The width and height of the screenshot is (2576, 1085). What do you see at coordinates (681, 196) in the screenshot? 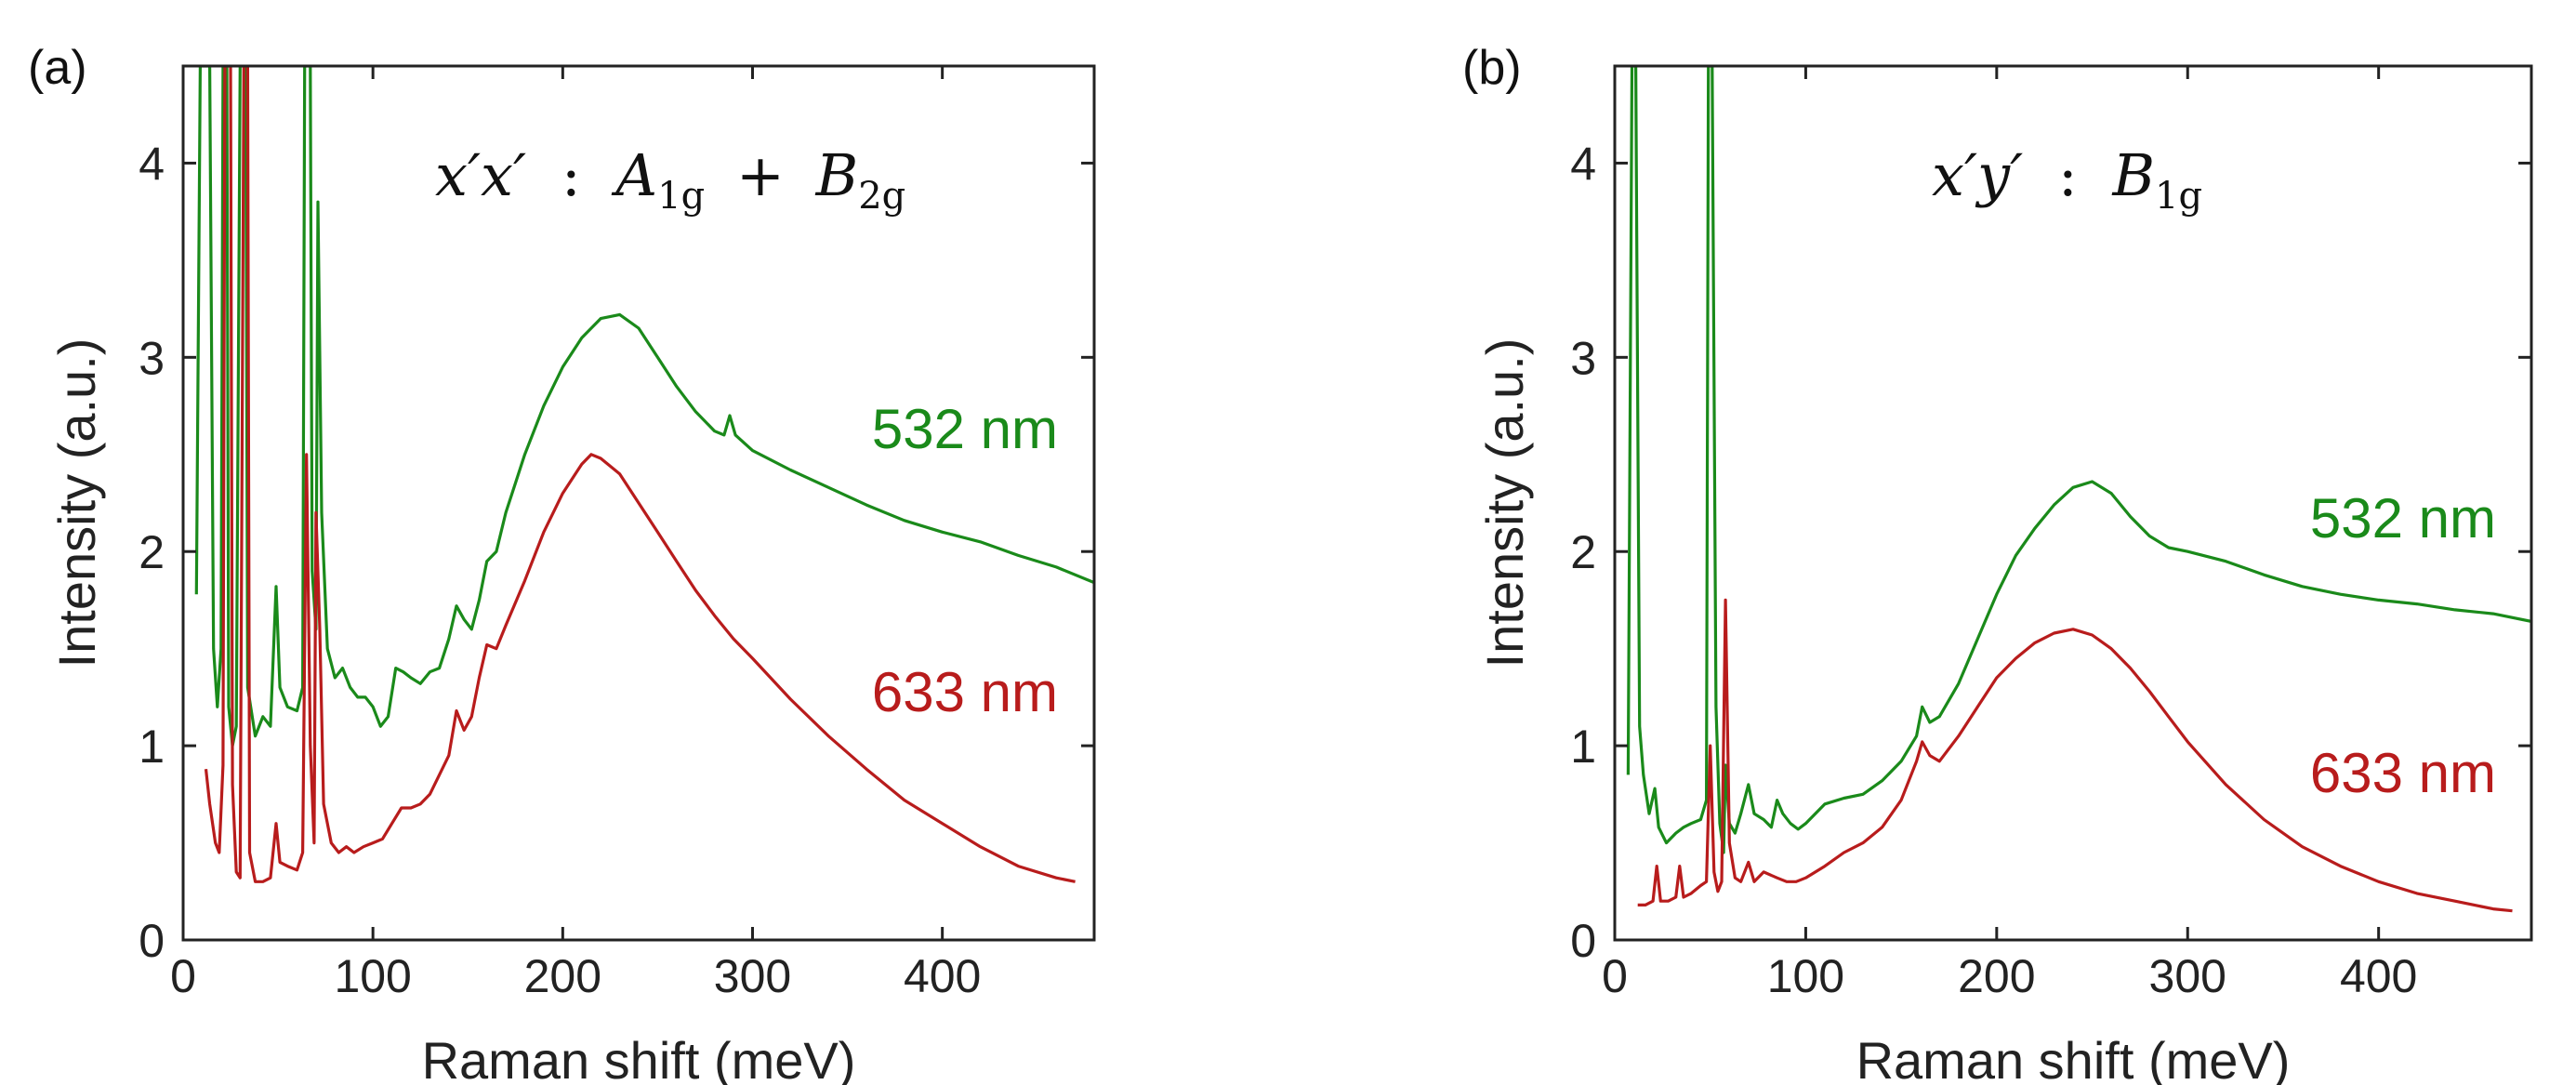
I see `annotation-a-term1-sub: 1g` at bounding box center [681, 196].